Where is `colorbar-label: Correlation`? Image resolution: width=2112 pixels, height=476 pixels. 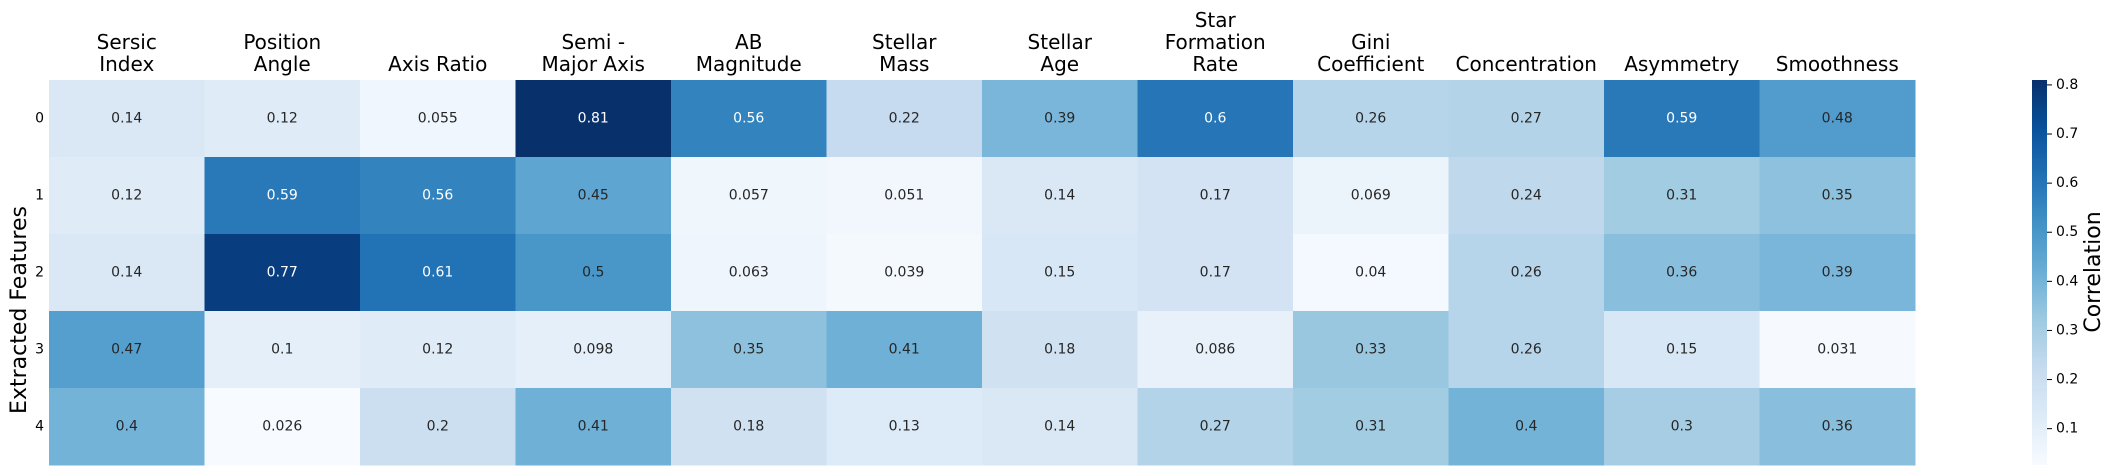
colorbar-label: Correlation is located at coordinates (2093, 271).